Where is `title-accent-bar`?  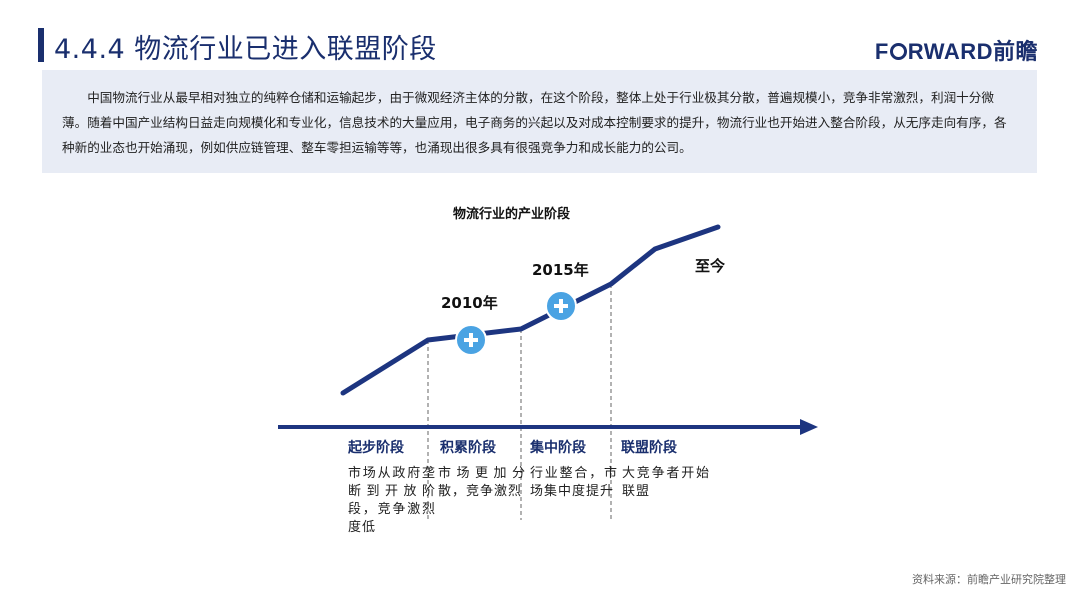 title-accent-bar is located at coordinates (41, 45).